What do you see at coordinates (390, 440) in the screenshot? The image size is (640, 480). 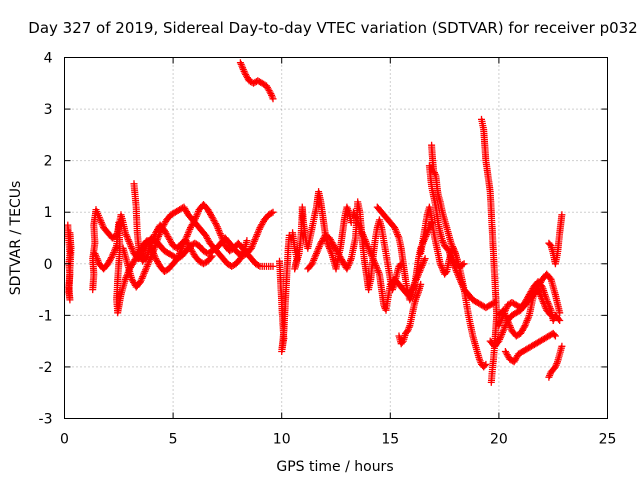 I see `x-tick-label: 15` at bounding box center [390, 440].